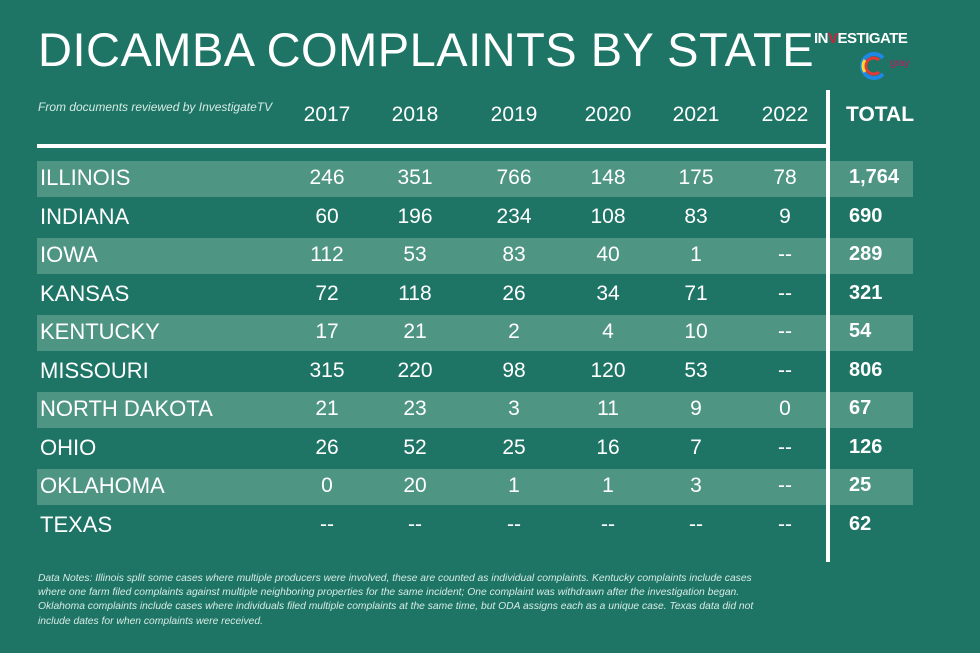  Describe the element at coordinates (514, 331) in the screenshot. I see `table-cell: 2` at that location.